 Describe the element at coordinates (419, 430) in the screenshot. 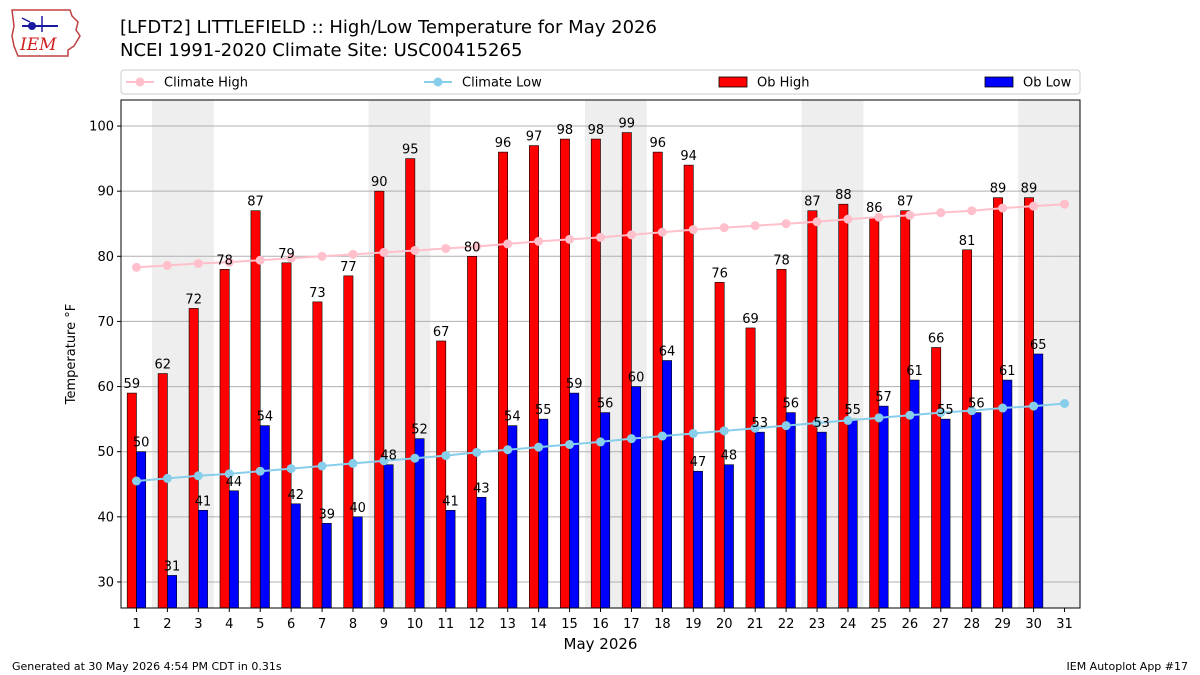

I see `ob-low-value-label: 52` at that location.